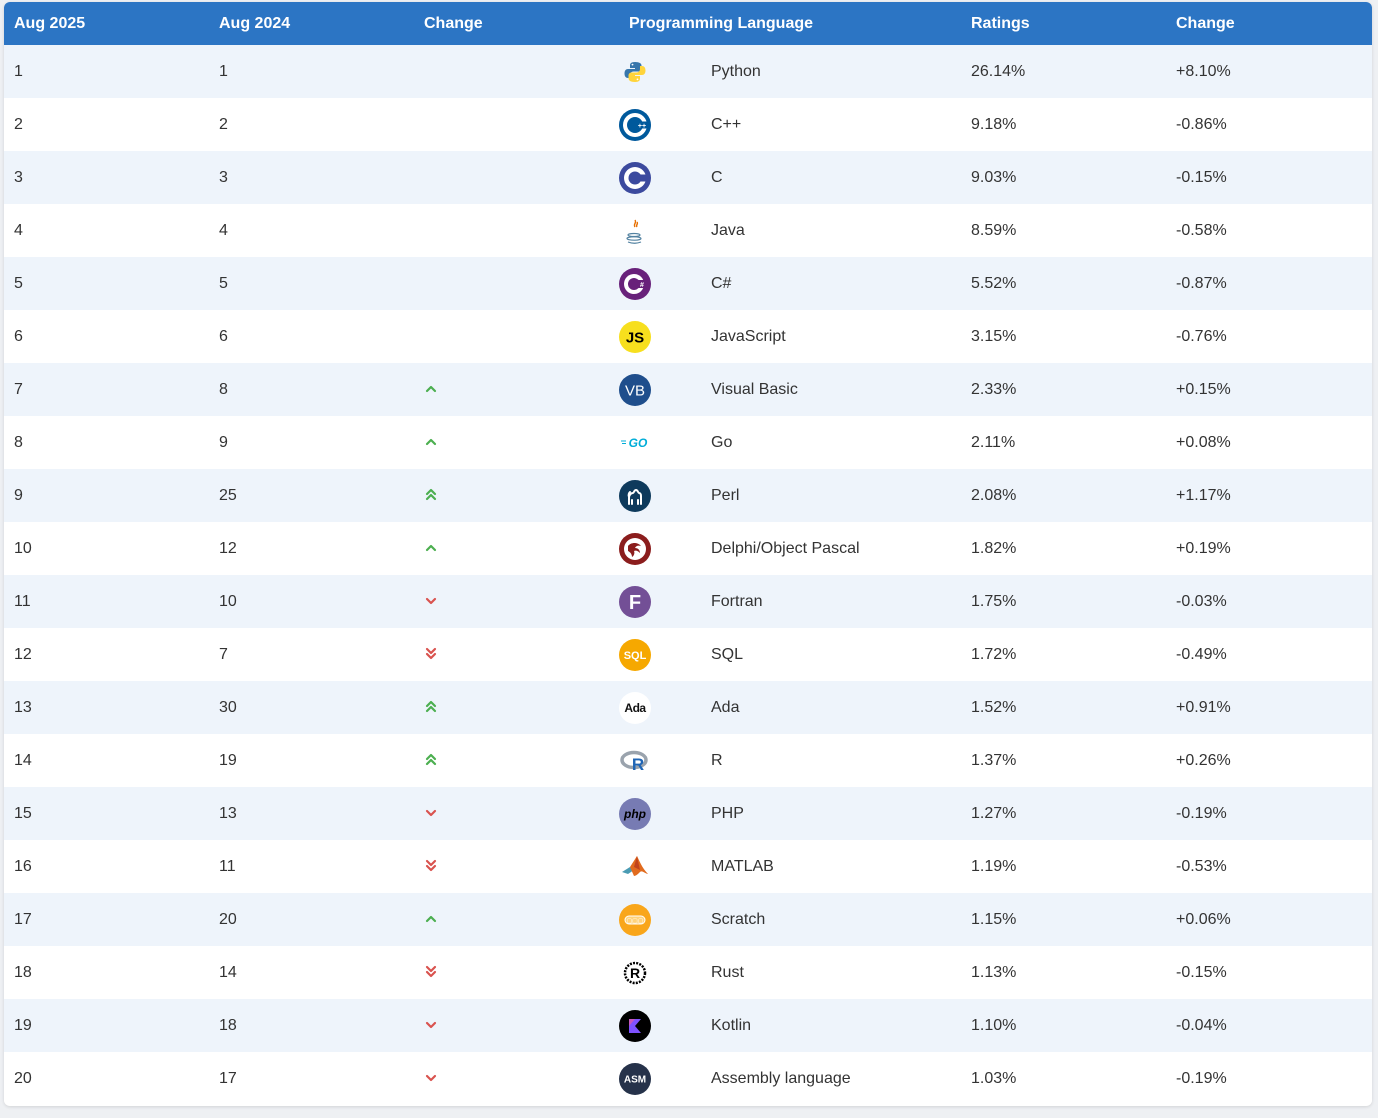  Describe the element at coordinates (228, 601) in the screenshot. I see `rank-previous: 10` at that location.